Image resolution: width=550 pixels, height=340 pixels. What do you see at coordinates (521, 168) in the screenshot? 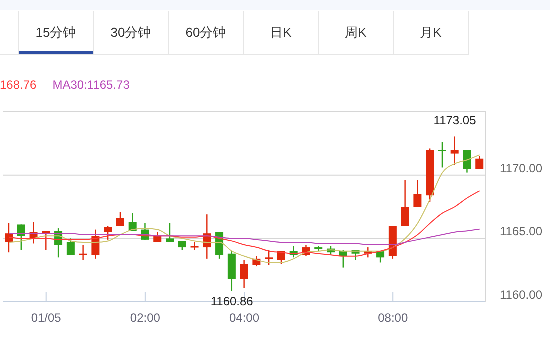
I see `y-tick-label: 1170.00` at bounding box center [521, 168].